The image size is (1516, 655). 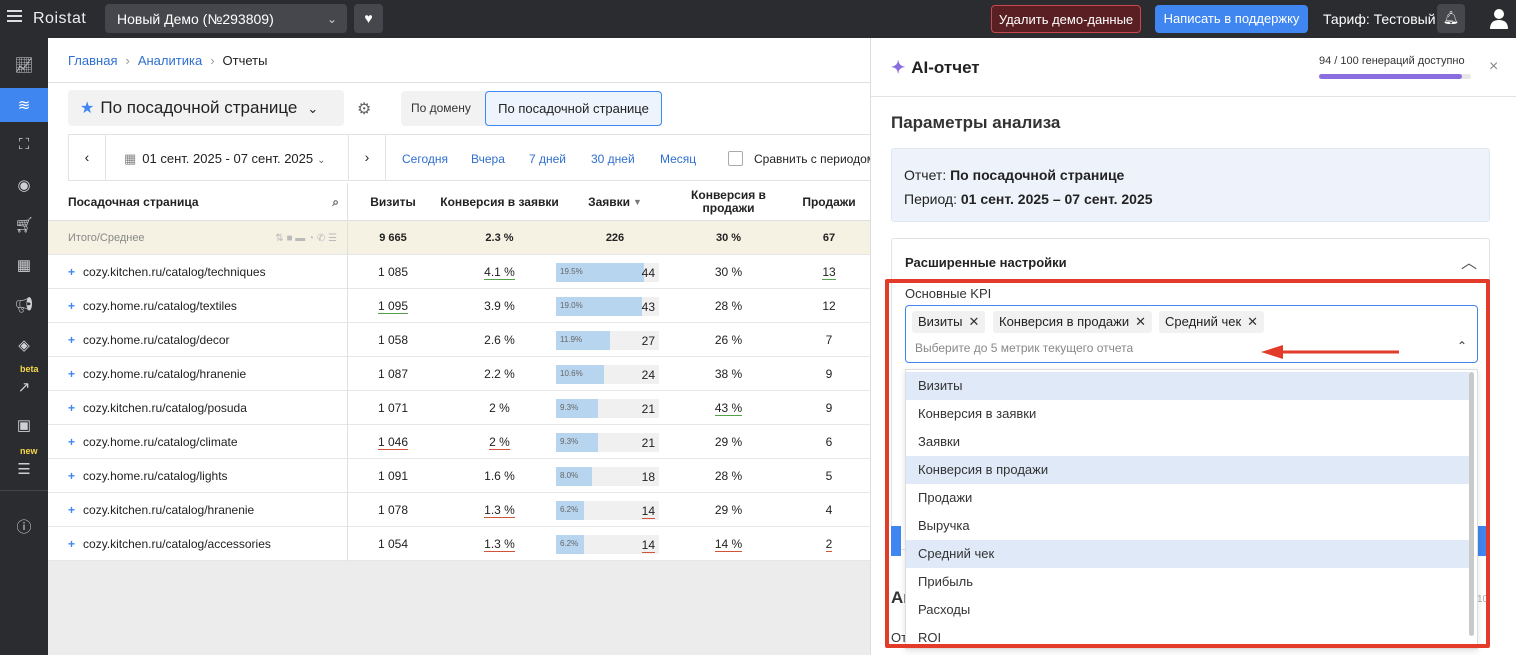 I want to click on next-period-icon: ›, so click(x=367, y=158).